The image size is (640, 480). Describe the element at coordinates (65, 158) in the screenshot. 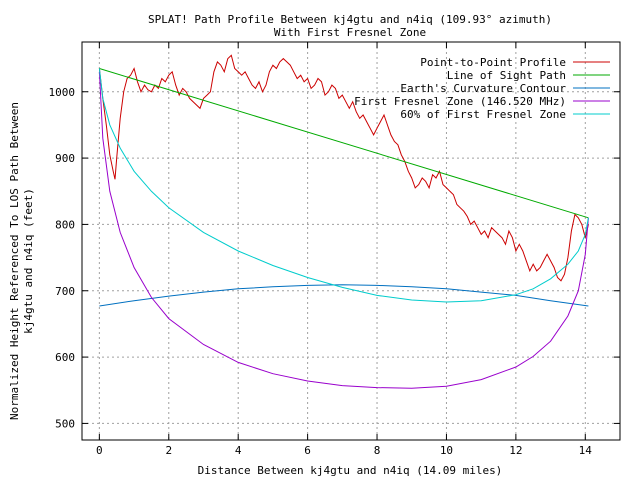

I see `y-tick-label: 900` at that location.